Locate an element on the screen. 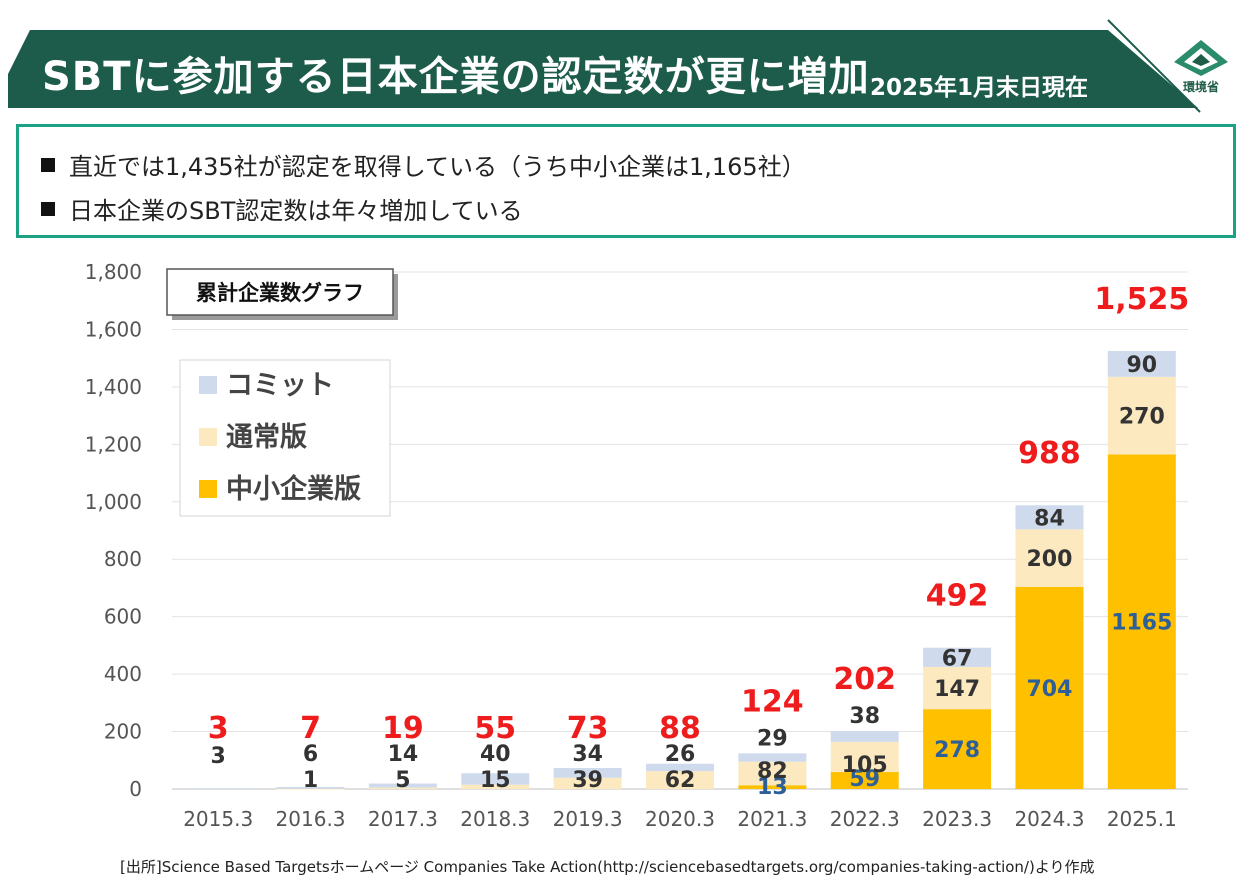 The image size is (1250, 883). total-label: 7 is located at coordinates (310, 728).